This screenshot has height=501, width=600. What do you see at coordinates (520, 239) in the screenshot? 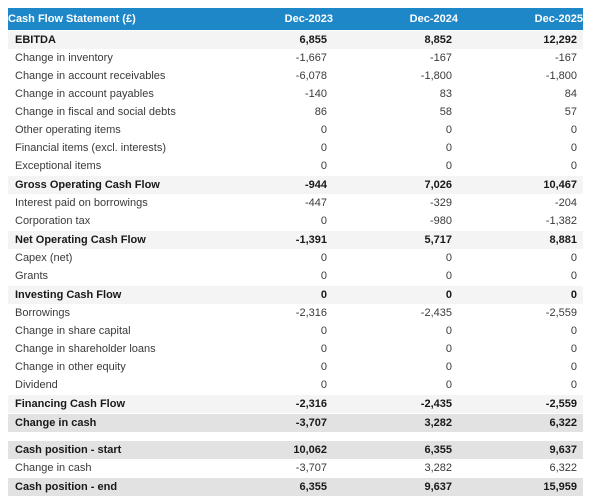
I see `row-value-dec-2025: 8,881` at bounding box center [520, 239].